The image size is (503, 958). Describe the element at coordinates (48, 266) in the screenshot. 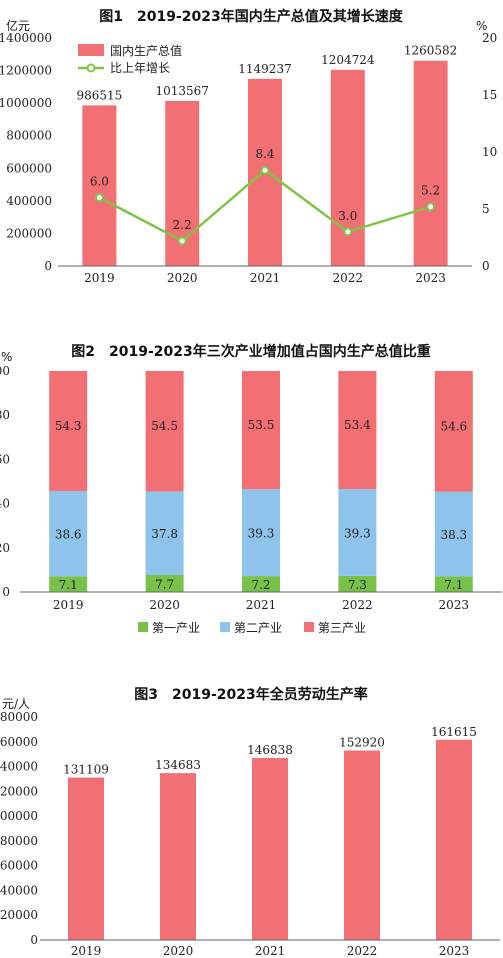

I see `chart1-y-tick: 0` at that location.